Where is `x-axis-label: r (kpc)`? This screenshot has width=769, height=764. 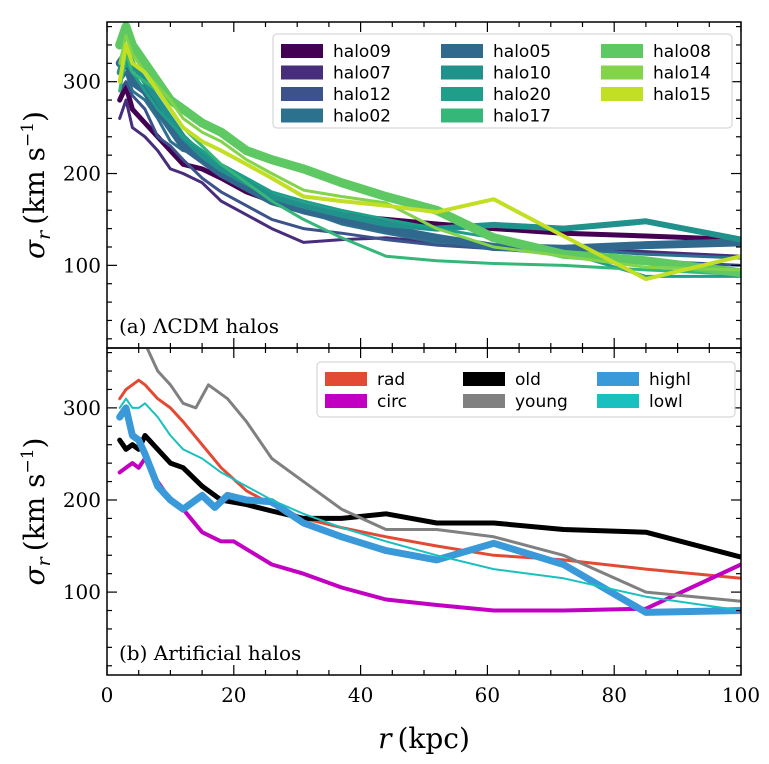 x-axis-label: r (kpc) is located at coordinates (424, 738).